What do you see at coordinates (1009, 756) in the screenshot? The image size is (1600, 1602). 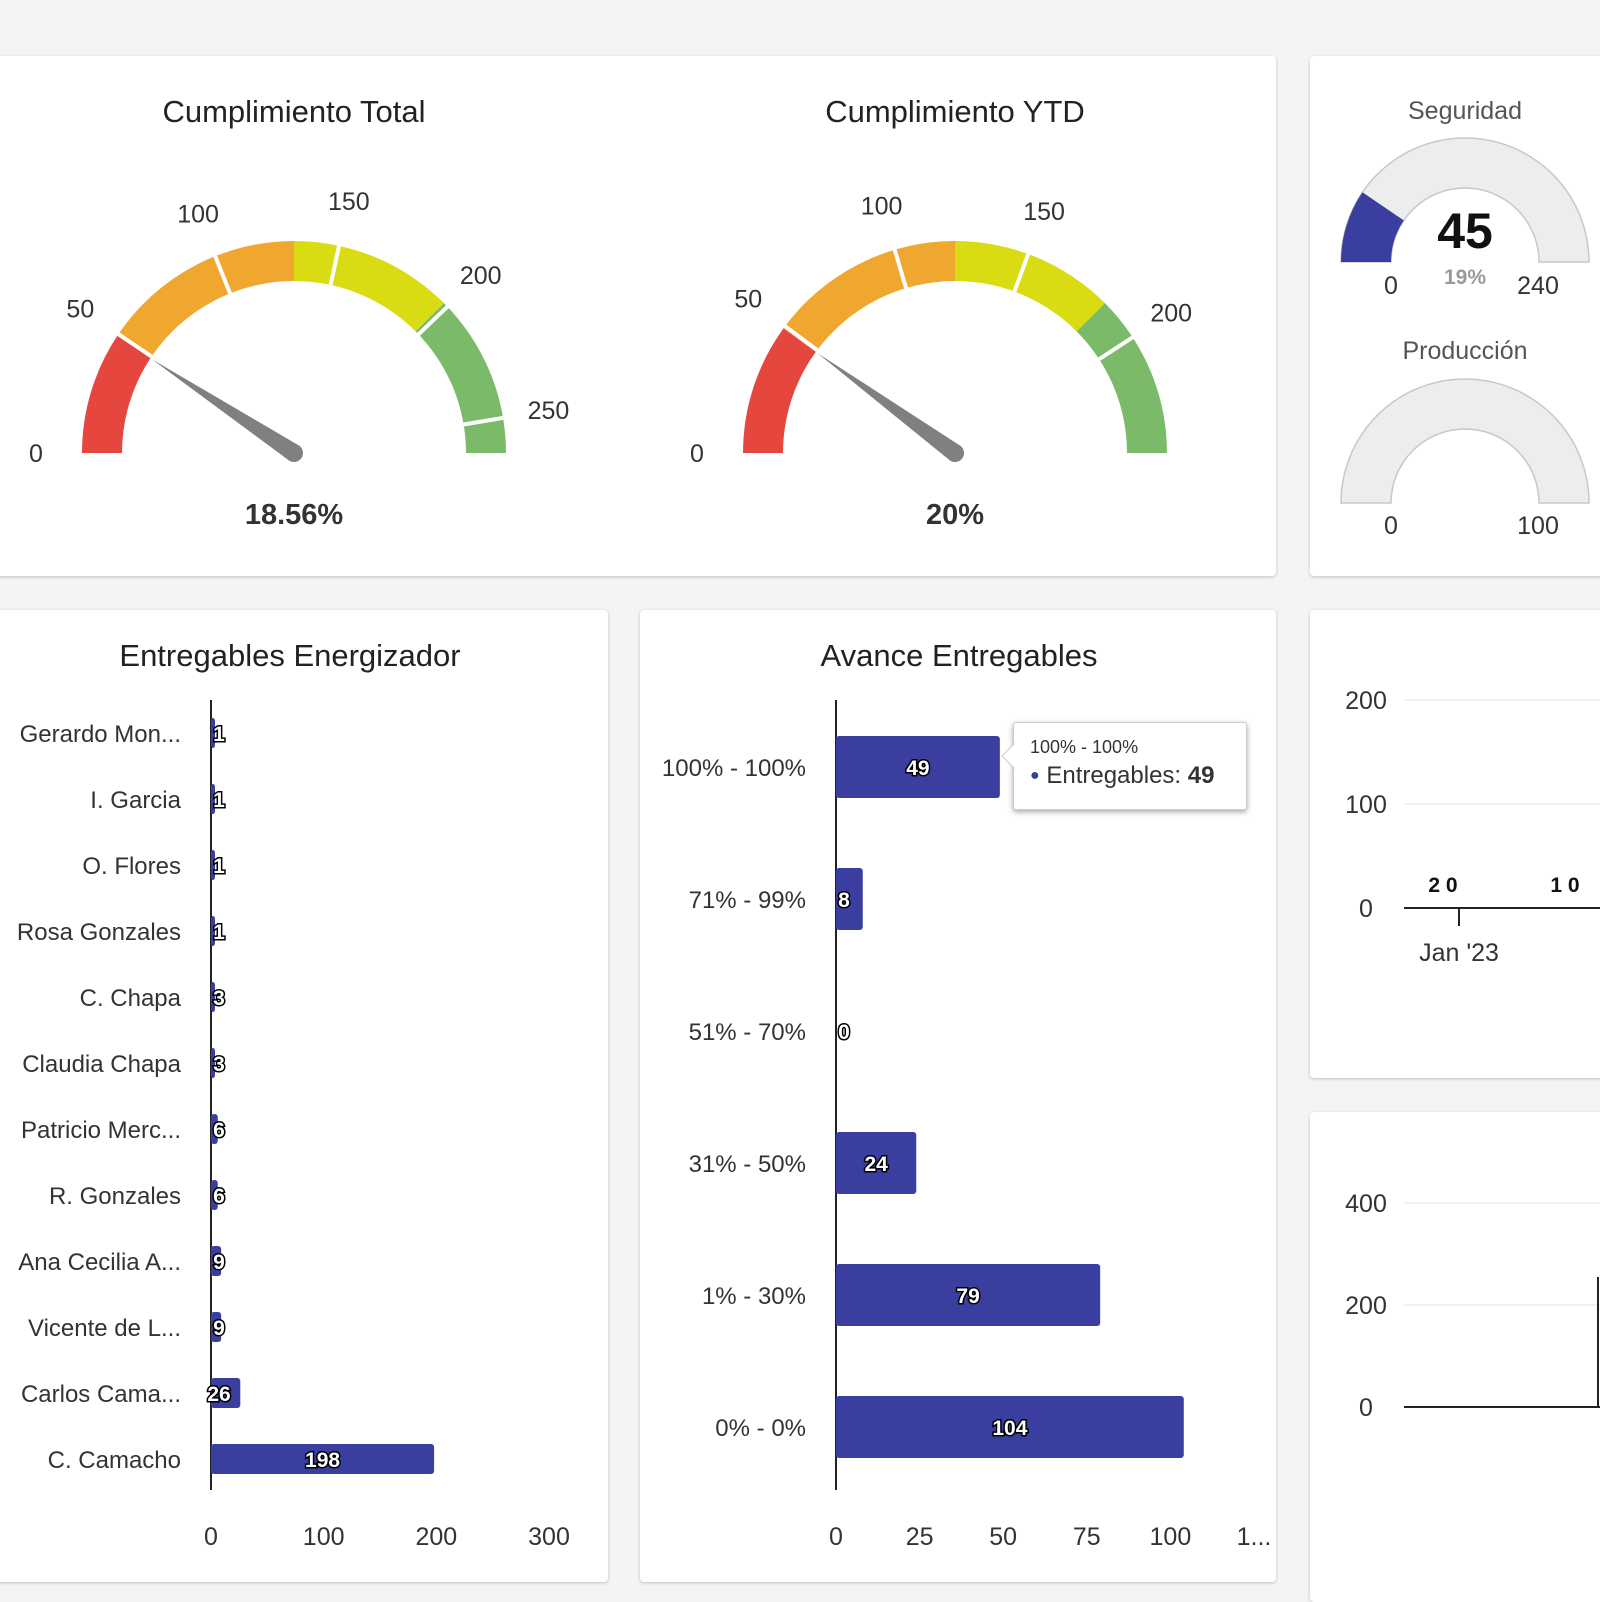 I see `tooltip-pointer` at bounding box center [1009, 756].